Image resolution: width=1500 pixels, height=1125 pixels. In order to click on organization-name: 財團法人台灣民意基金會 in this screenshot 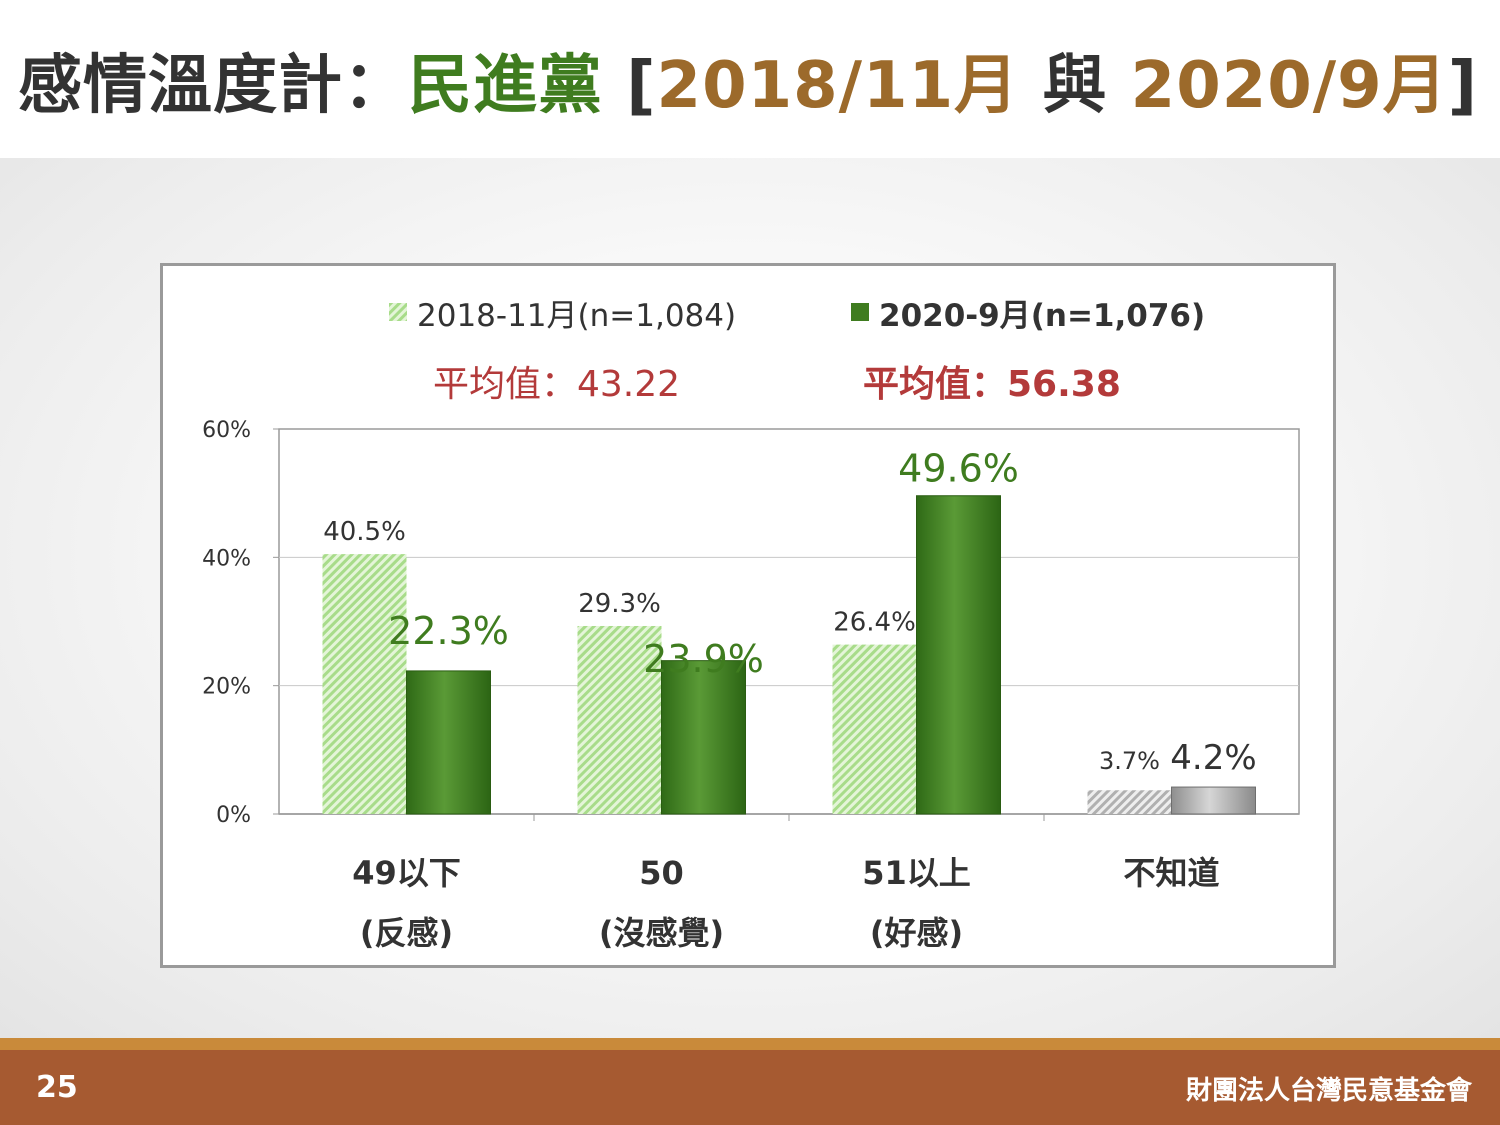, I will do `click(1328, 1091)`.